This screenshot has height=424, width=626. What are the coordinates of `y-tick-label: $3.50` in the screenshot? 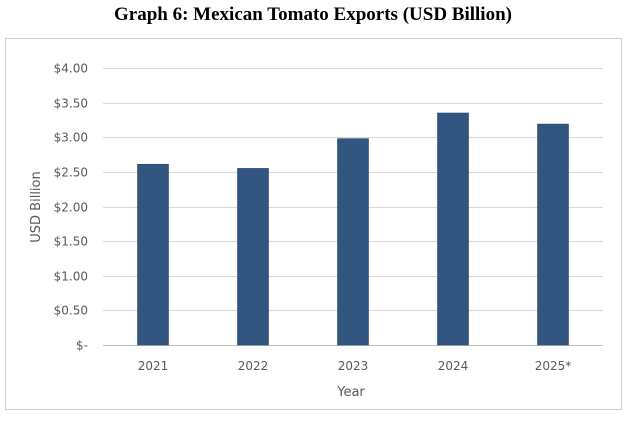 It's located at (71, 104).